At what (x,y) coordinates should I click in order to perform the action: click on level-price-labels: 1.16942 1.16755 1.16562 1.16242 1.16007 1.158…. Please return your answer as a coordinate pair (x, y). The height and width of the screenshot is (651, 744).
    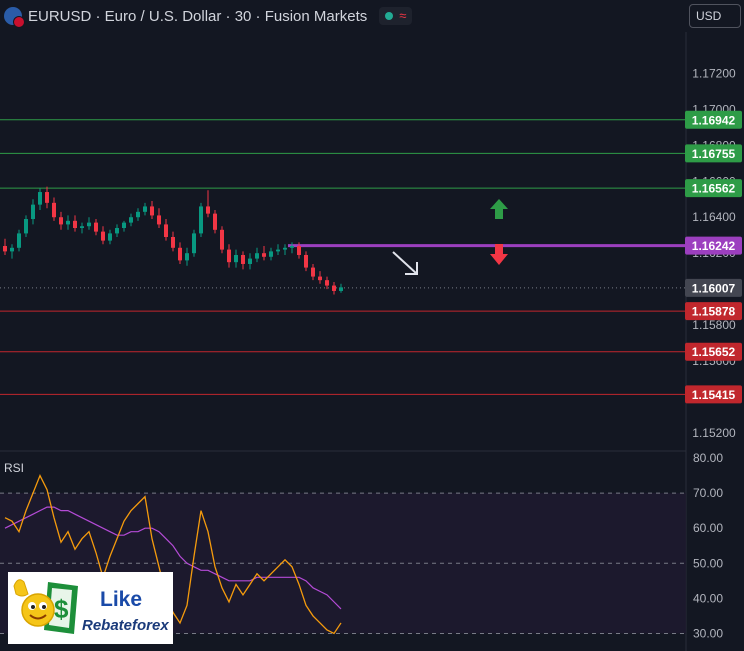
    Looking at the image, I should click on (713, 257).